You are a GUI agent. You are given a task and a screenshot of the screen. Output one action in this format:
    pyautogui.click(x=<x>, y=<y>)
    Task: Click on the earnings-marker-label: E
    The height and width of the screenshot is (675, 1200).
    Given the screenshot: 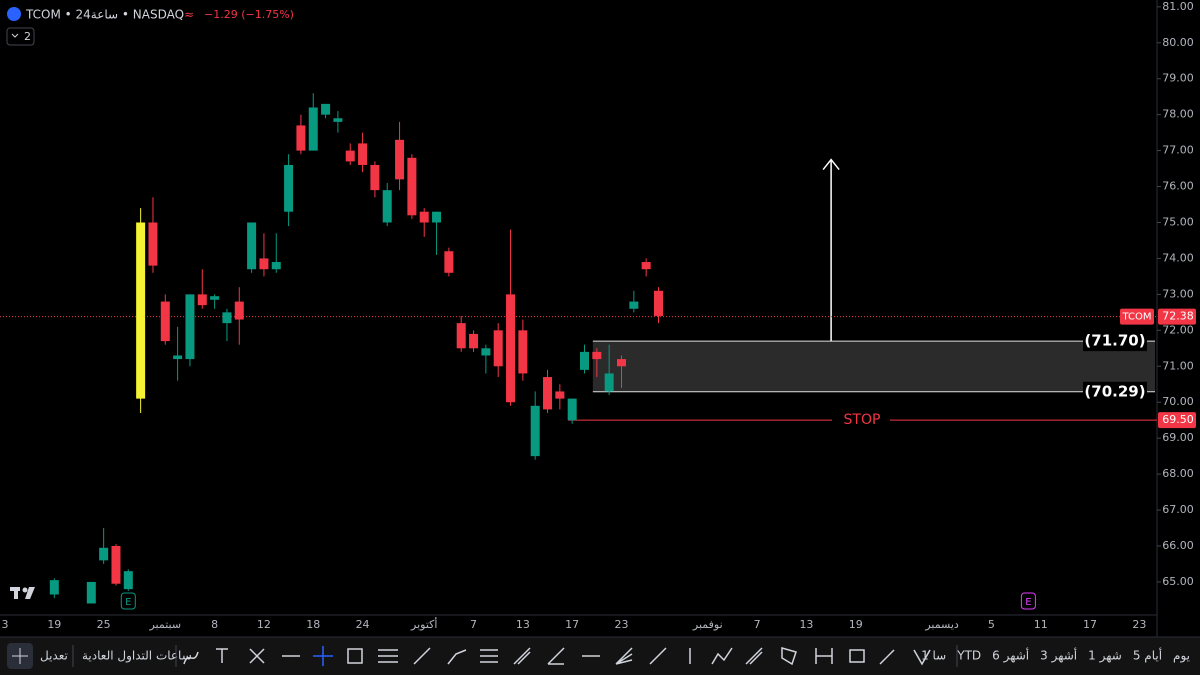 What is the action you would take?
    pyautogui.click(x=1028, y=602)
    